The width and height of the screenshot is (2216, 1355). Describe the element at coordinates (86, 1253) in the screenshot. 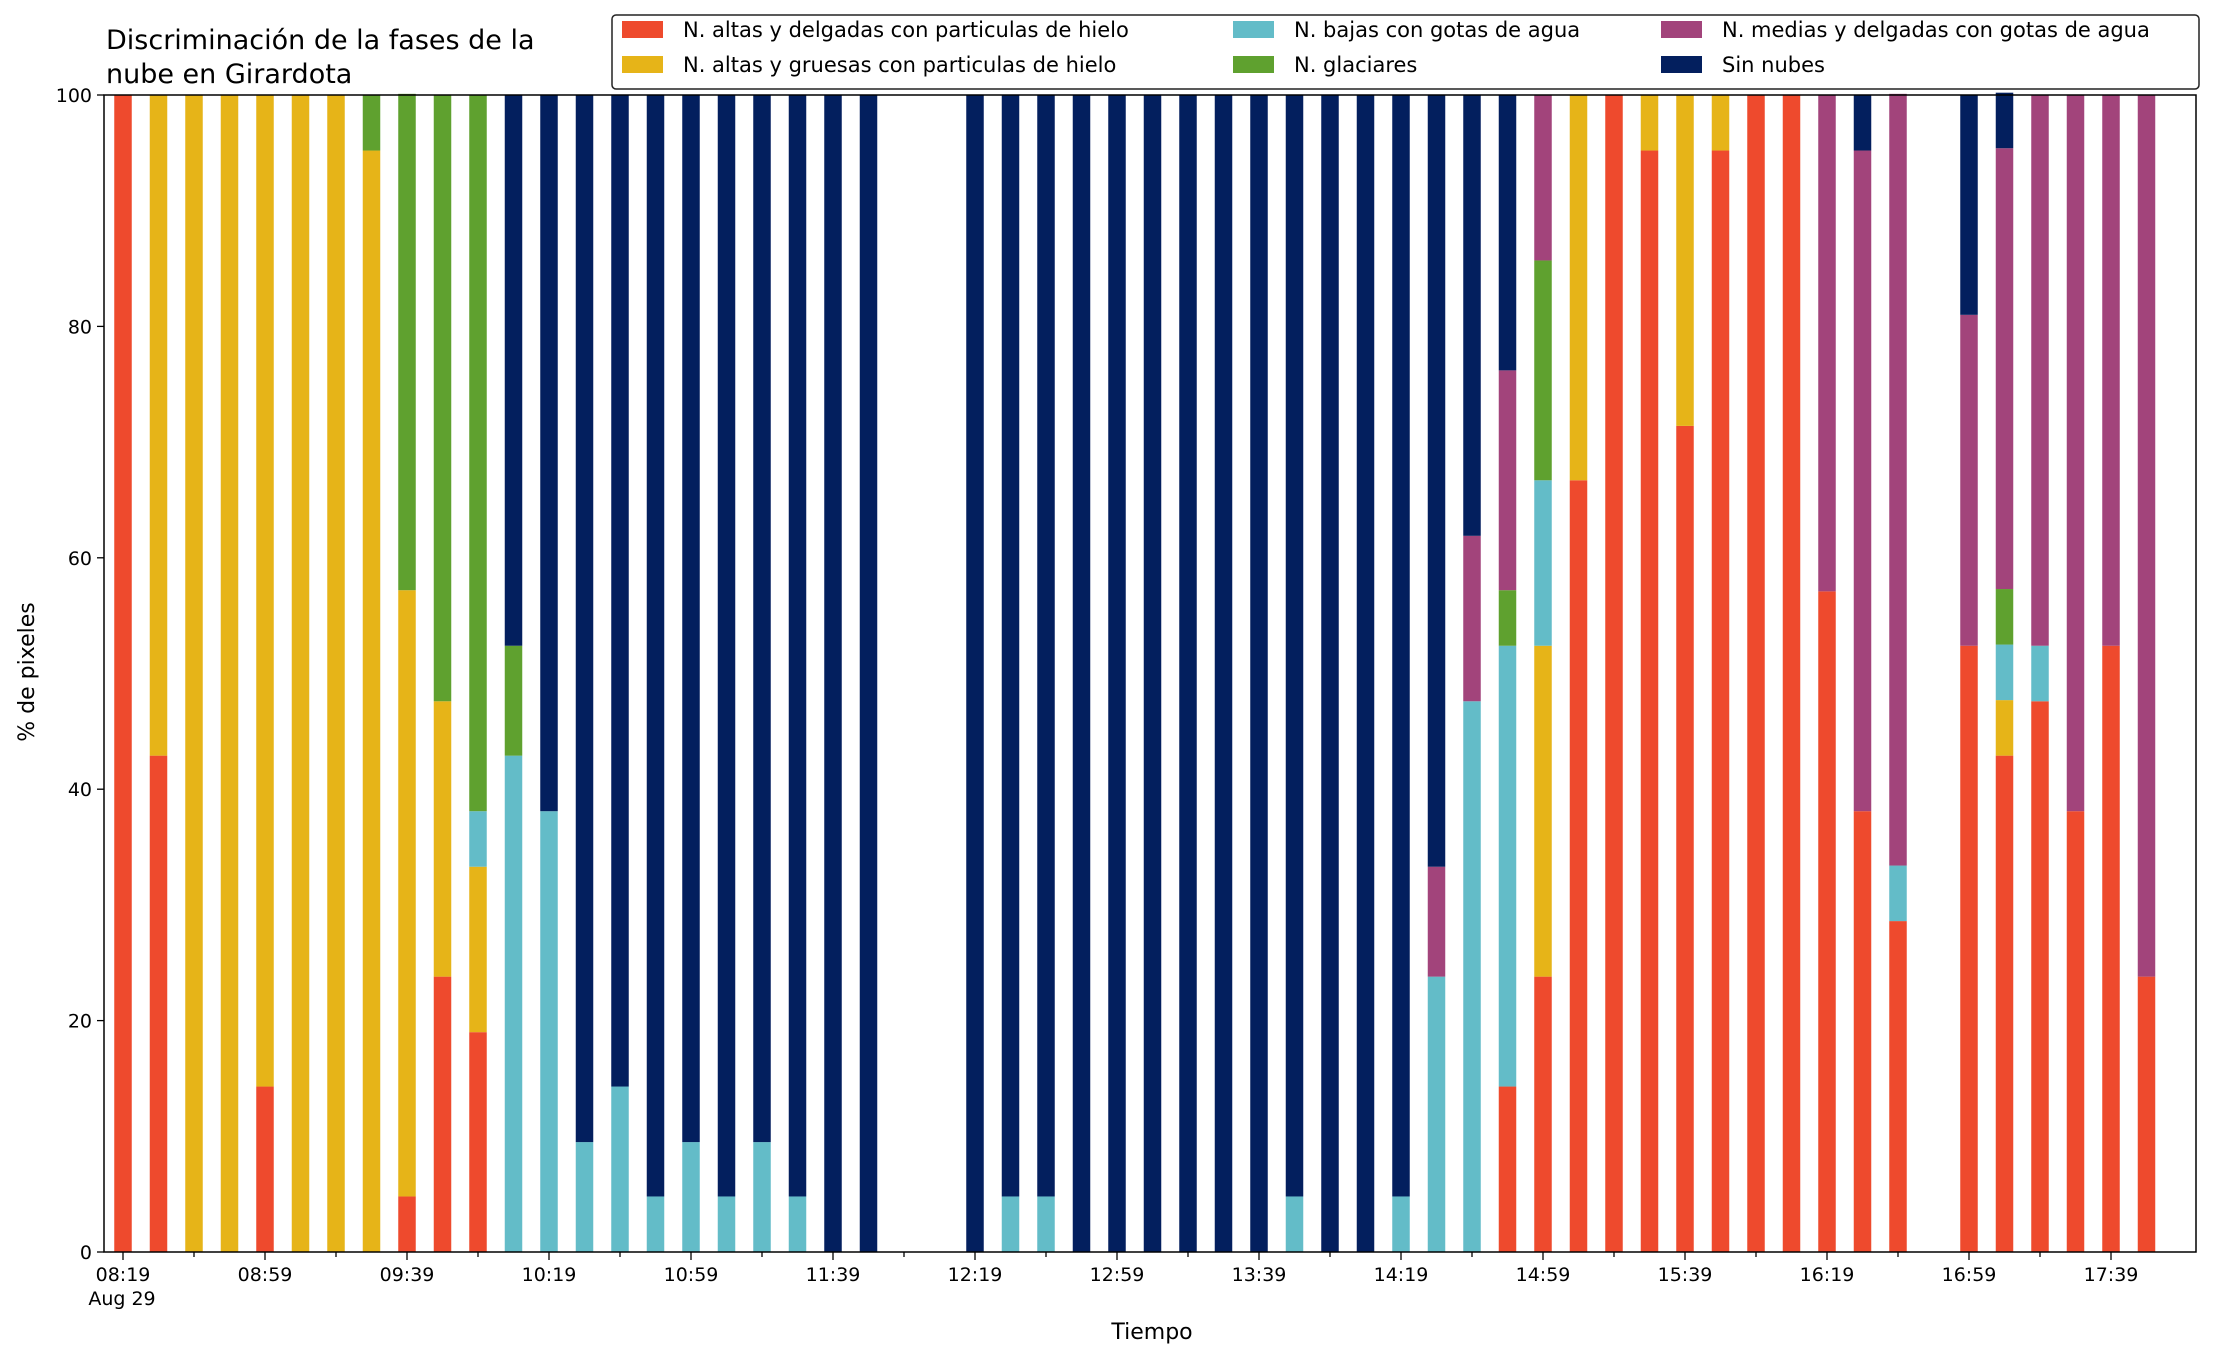

I see `y-tick-label: 0` at that location.